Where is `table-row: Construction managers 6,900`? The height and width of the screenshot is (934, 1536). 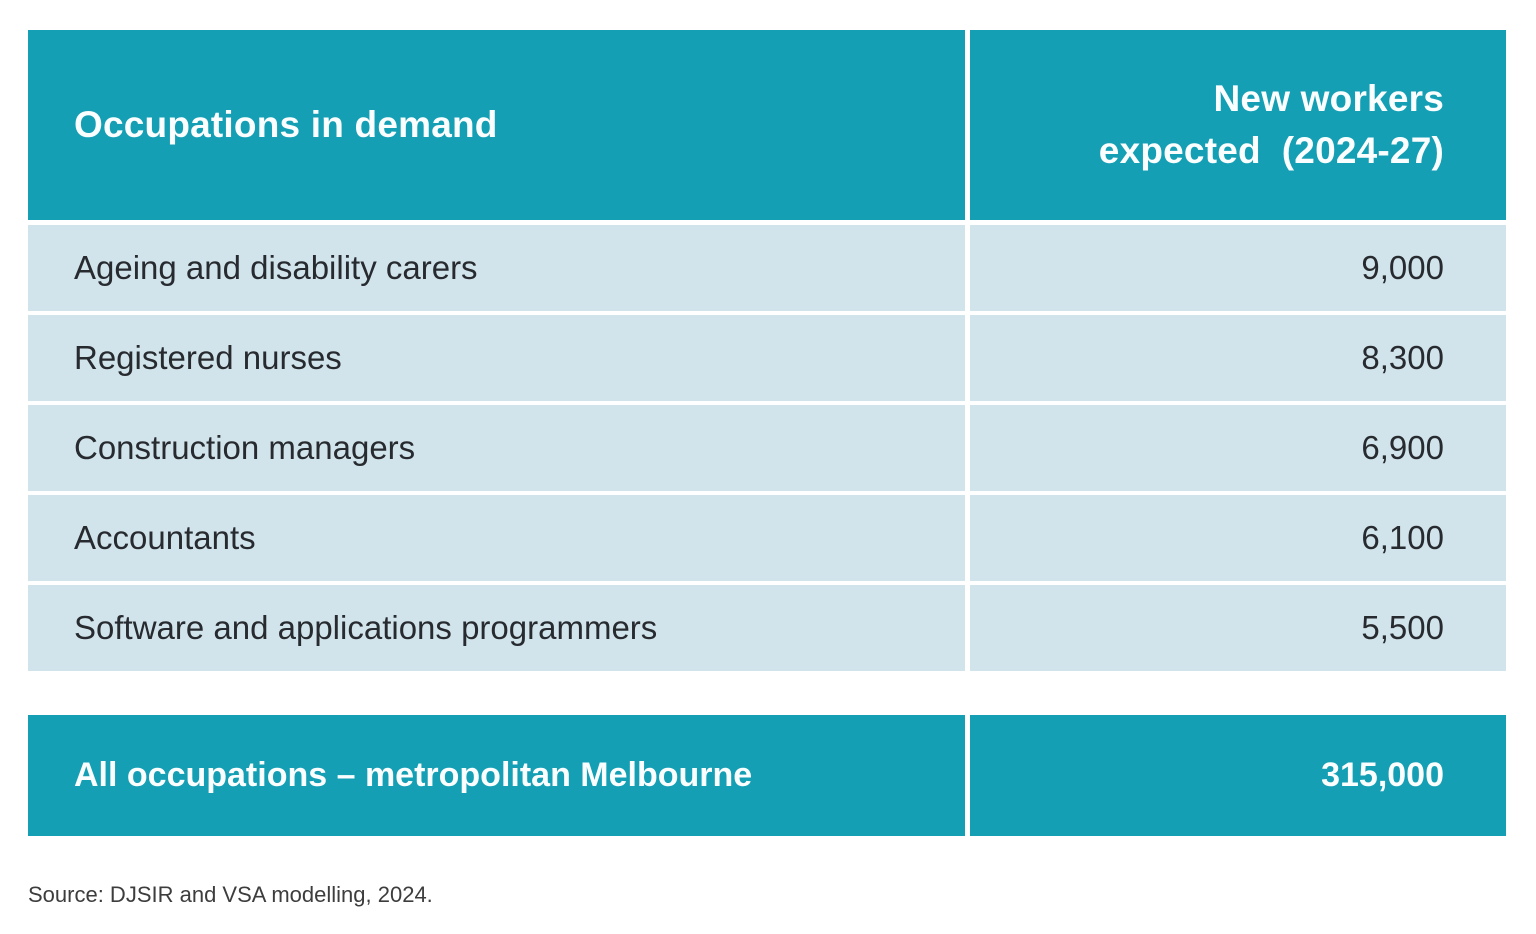 table-row: Construction managers 6,900 is located at coordinates (767, 448).